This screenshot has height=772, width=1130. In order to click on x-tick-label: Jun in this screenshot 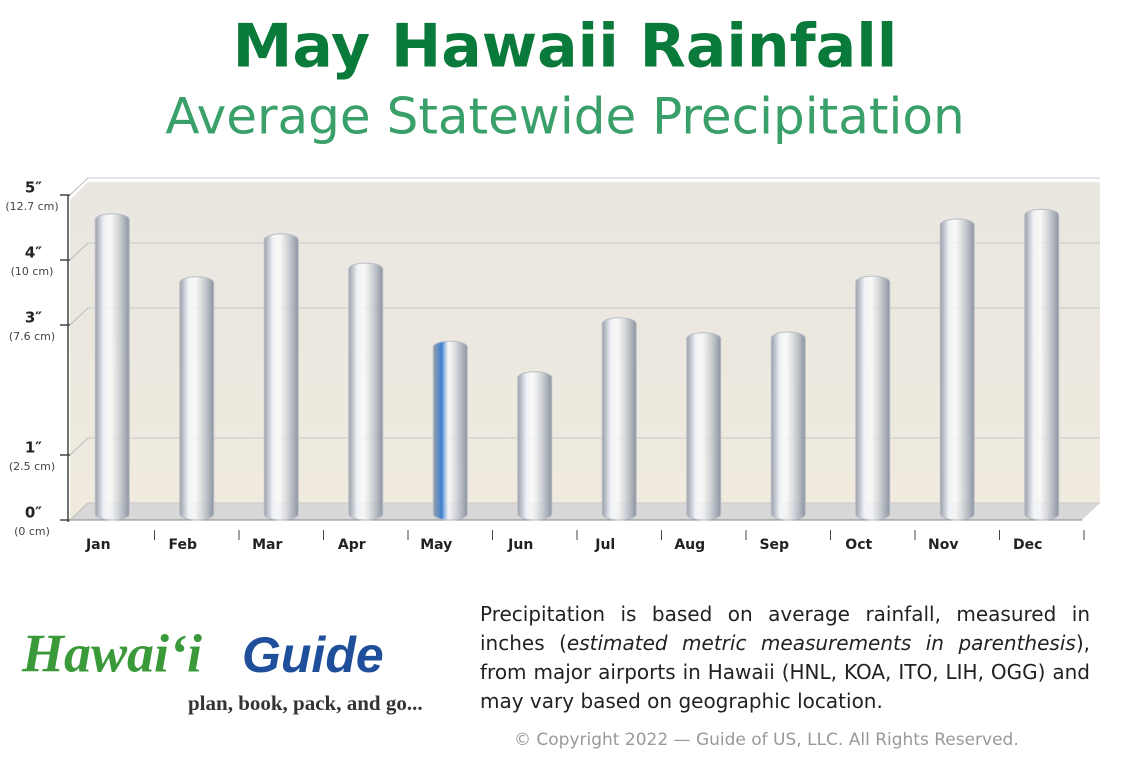, I will do `click(520, 545)`.